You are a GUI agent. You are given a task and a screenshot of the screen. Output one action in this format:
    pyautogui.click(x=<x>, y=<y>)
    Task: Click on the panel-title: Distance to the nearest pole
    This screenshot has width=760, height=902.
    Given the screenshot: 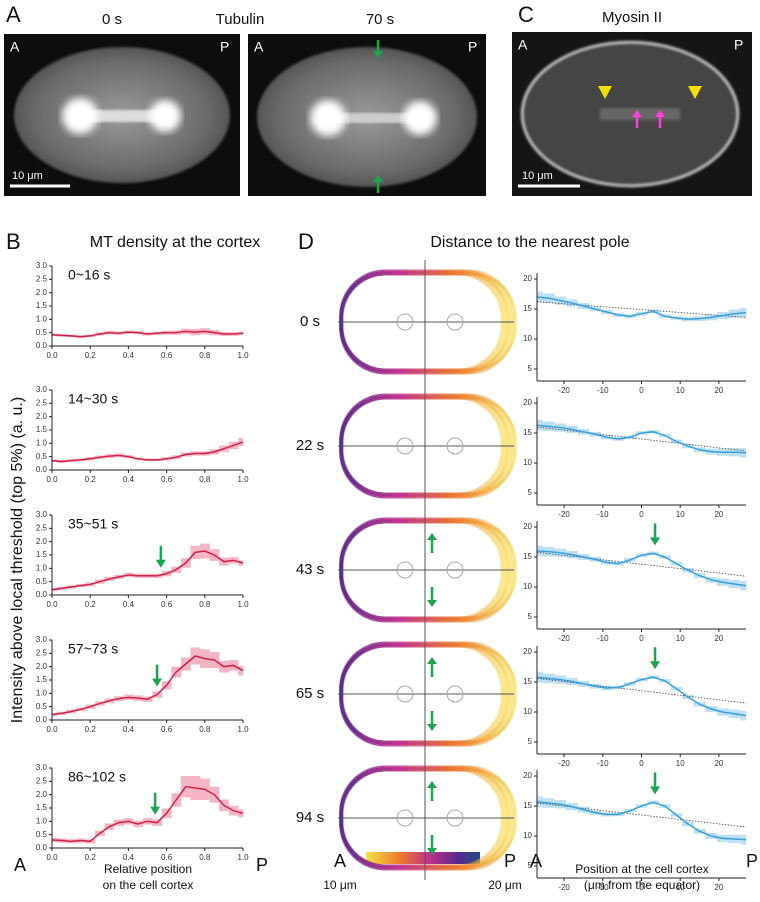 What is the action you would take?
    pyautogui.click(x=529, y=242)
    